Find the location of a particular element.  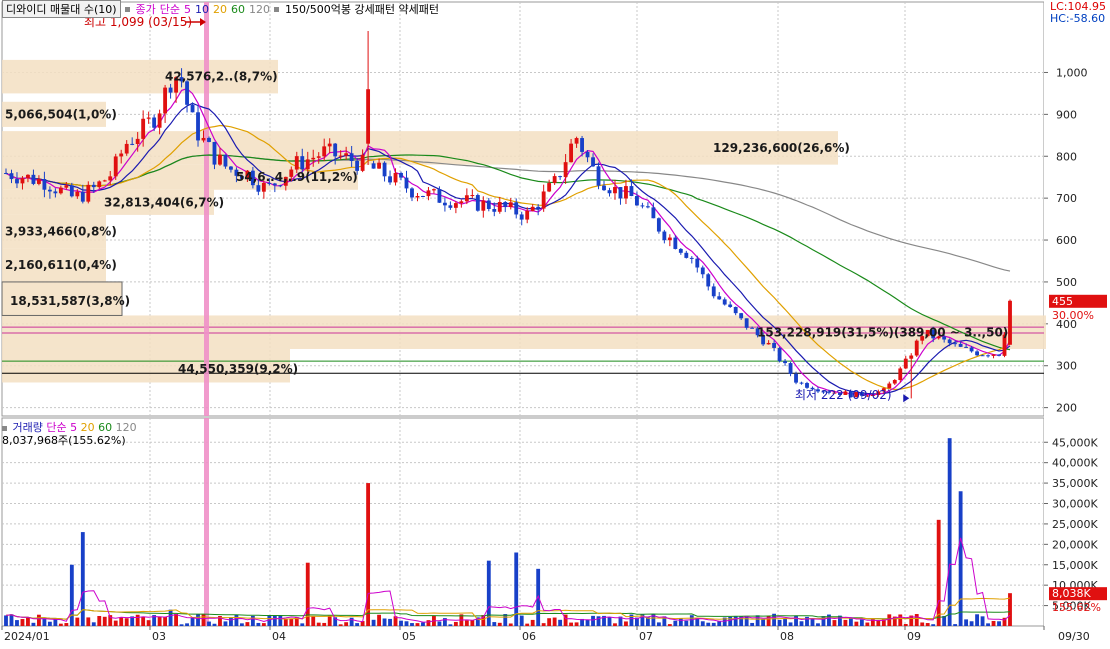

x-tick-label: 08 is located at coordinates (787, 636).